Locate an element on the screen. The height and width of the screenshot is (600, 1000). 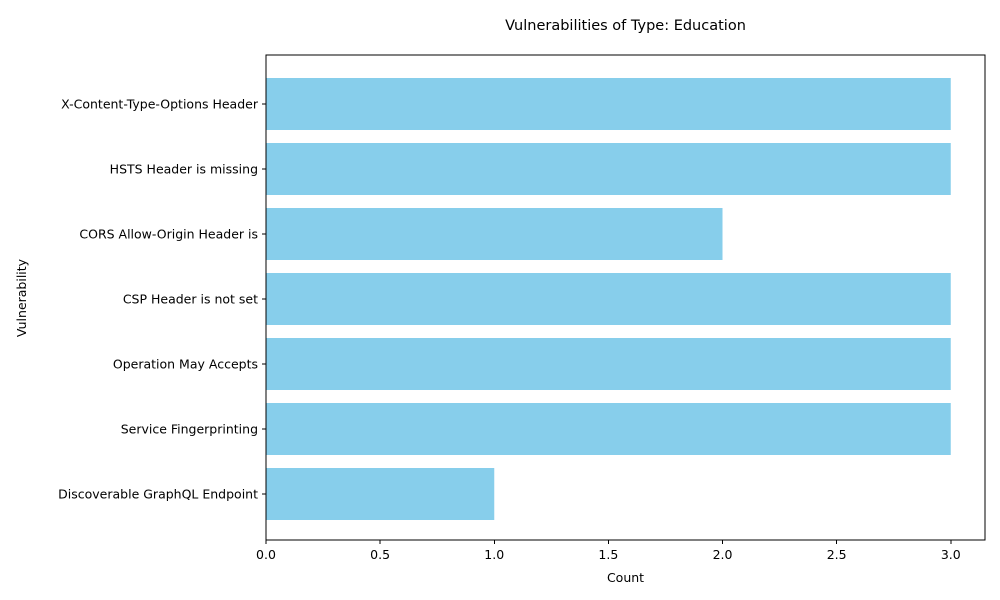
y-tick-label: Service Fingerprinting is located at coordinates (189, 429).